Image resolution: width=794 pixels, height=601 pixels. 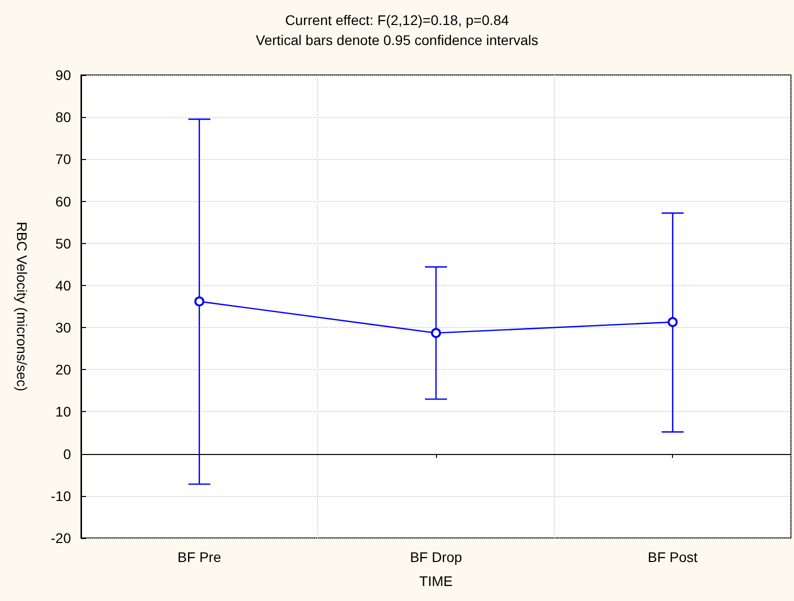 What do you see at coordinates (63, 75) in the screenshot?
I see `y-tick-label: 90` at bounding box center [63, 75].